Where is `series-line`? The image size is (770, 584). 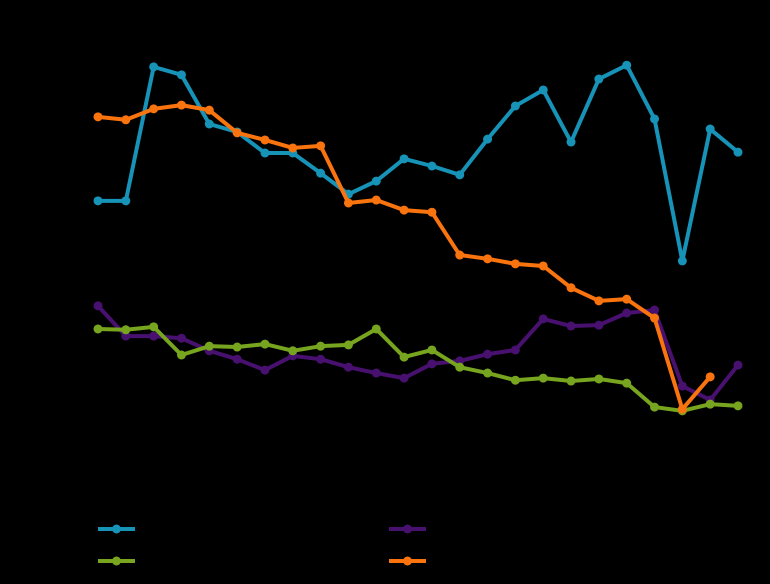
series-line is located at coordinates (418, 368).